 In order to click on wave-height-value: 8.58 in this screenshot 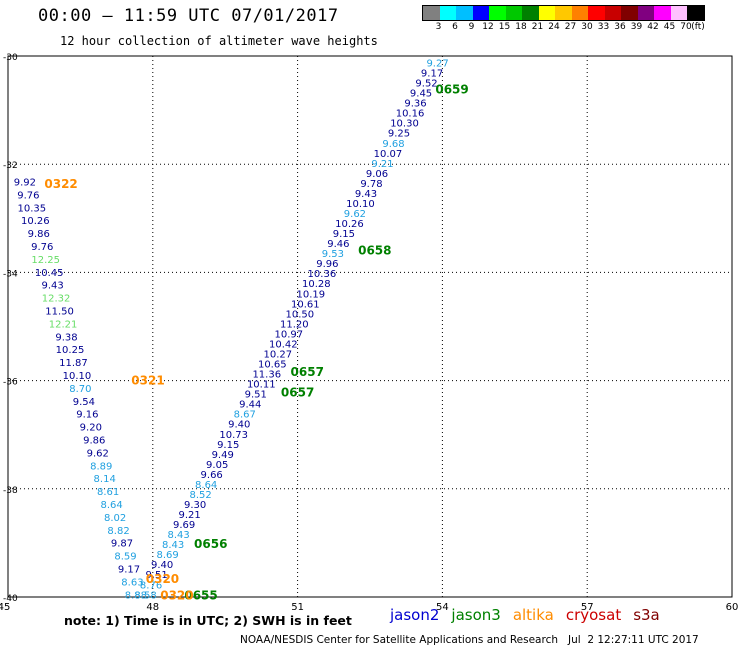, I will do `click(145, 595)`.